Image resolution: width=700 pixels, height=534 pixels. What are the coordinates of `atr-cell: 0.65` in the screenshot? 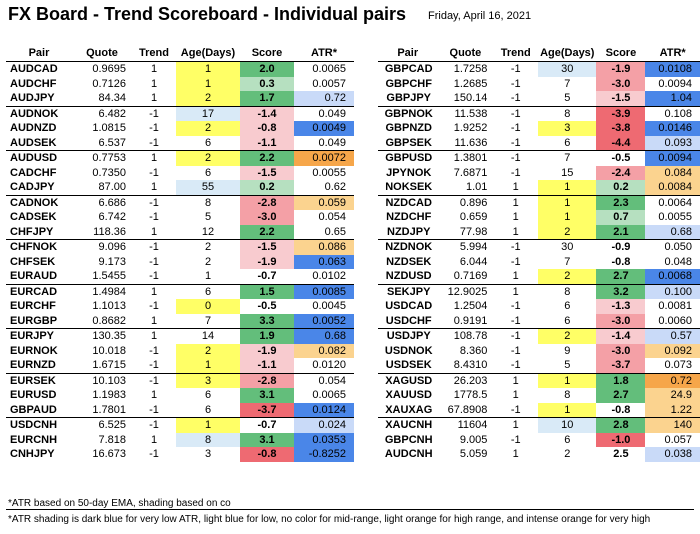 It's located at (335, 231).